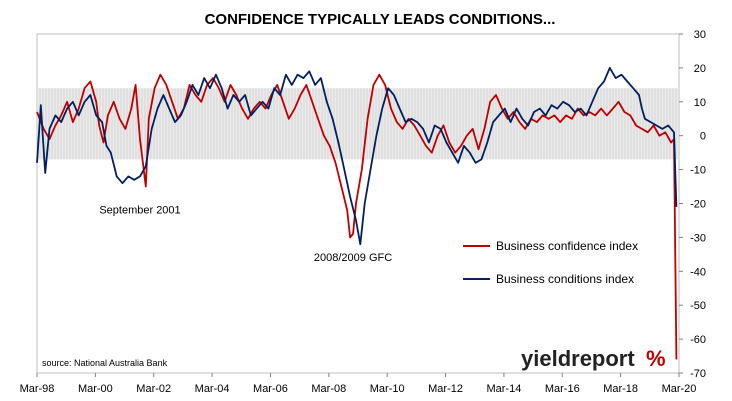 This screenshot has height=401, width=732. I want to click on x-tick-label: Mar-04, so click(212, 389).